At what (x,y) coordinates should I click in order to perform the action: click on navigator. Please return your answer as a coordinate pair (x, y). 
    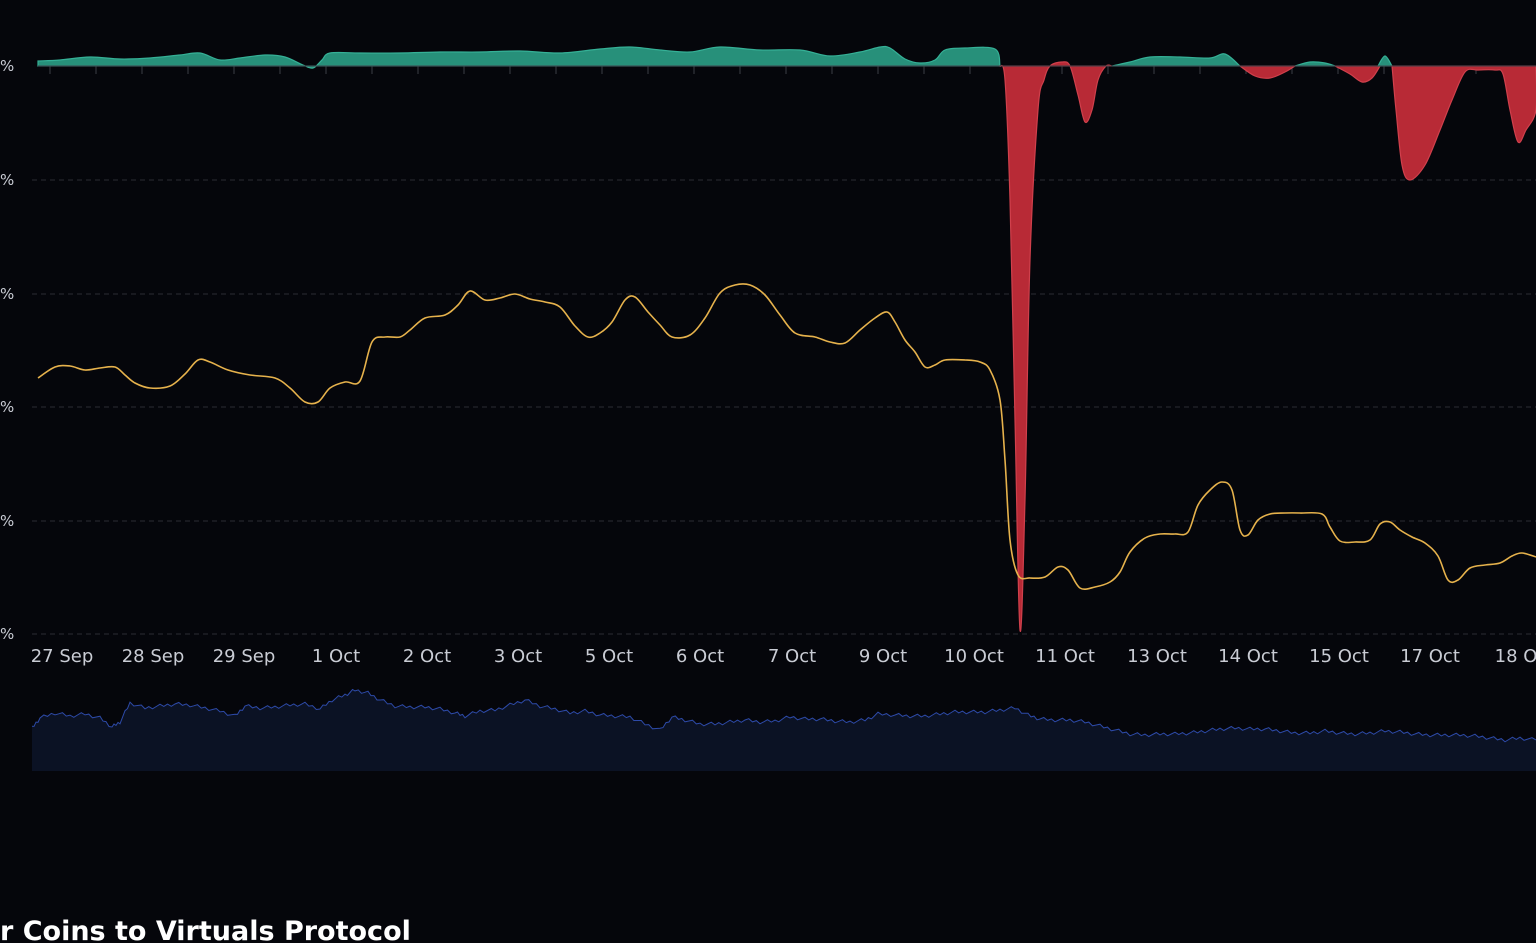
    Looking at the image, I should click on (783, 730).